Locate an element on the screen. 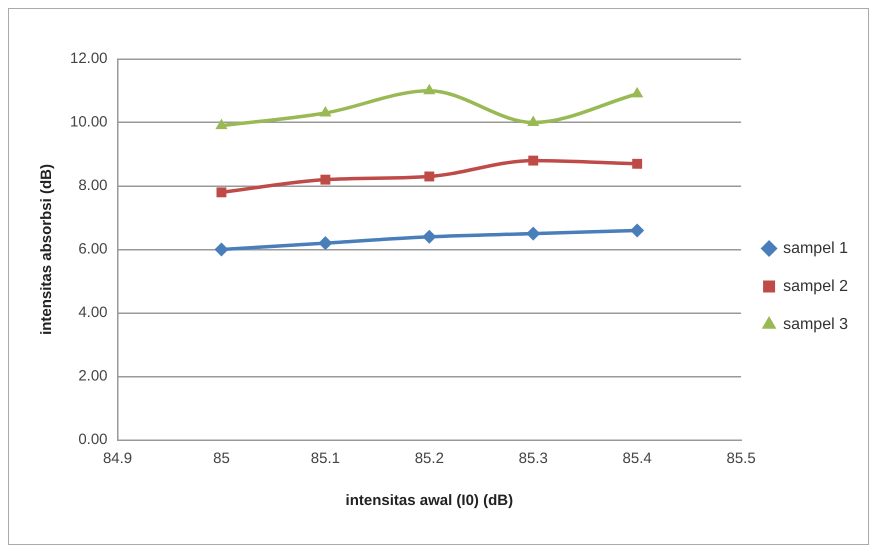  y-tick-label: 0.00 is located at coordinates (93, 439).